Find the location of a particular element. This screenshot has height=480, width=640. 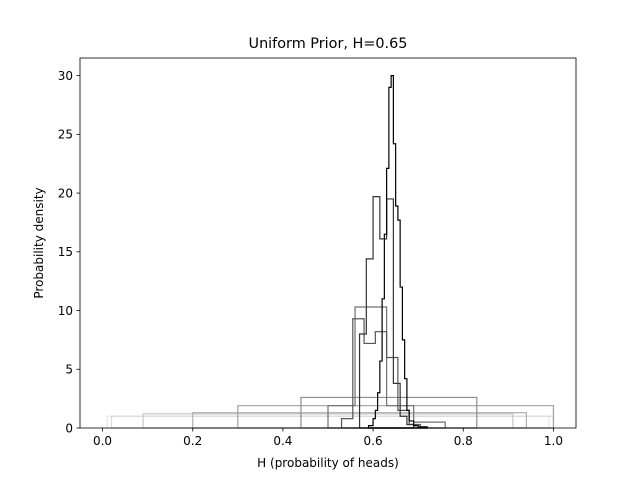

y-tick-label: 0 is located at coordinates (69, 428).